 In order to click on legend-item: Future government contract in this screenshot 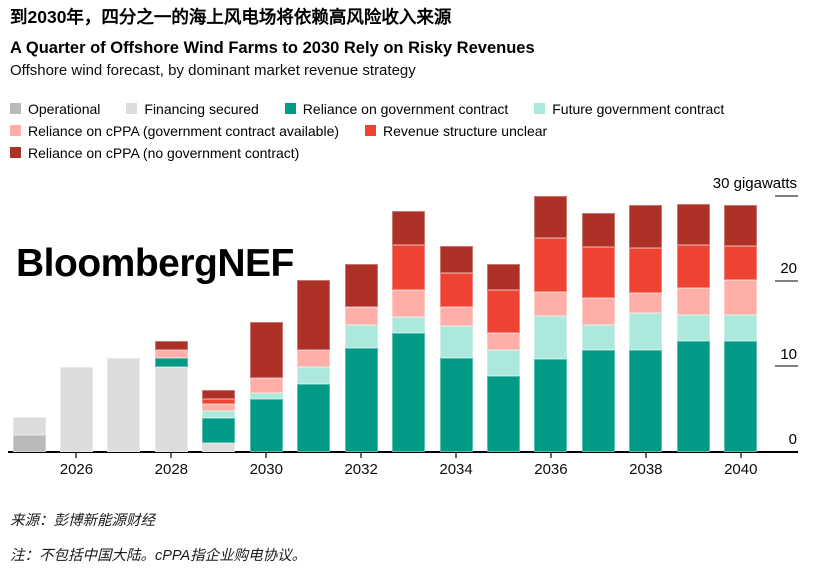, I will do `click(629, 109)`.